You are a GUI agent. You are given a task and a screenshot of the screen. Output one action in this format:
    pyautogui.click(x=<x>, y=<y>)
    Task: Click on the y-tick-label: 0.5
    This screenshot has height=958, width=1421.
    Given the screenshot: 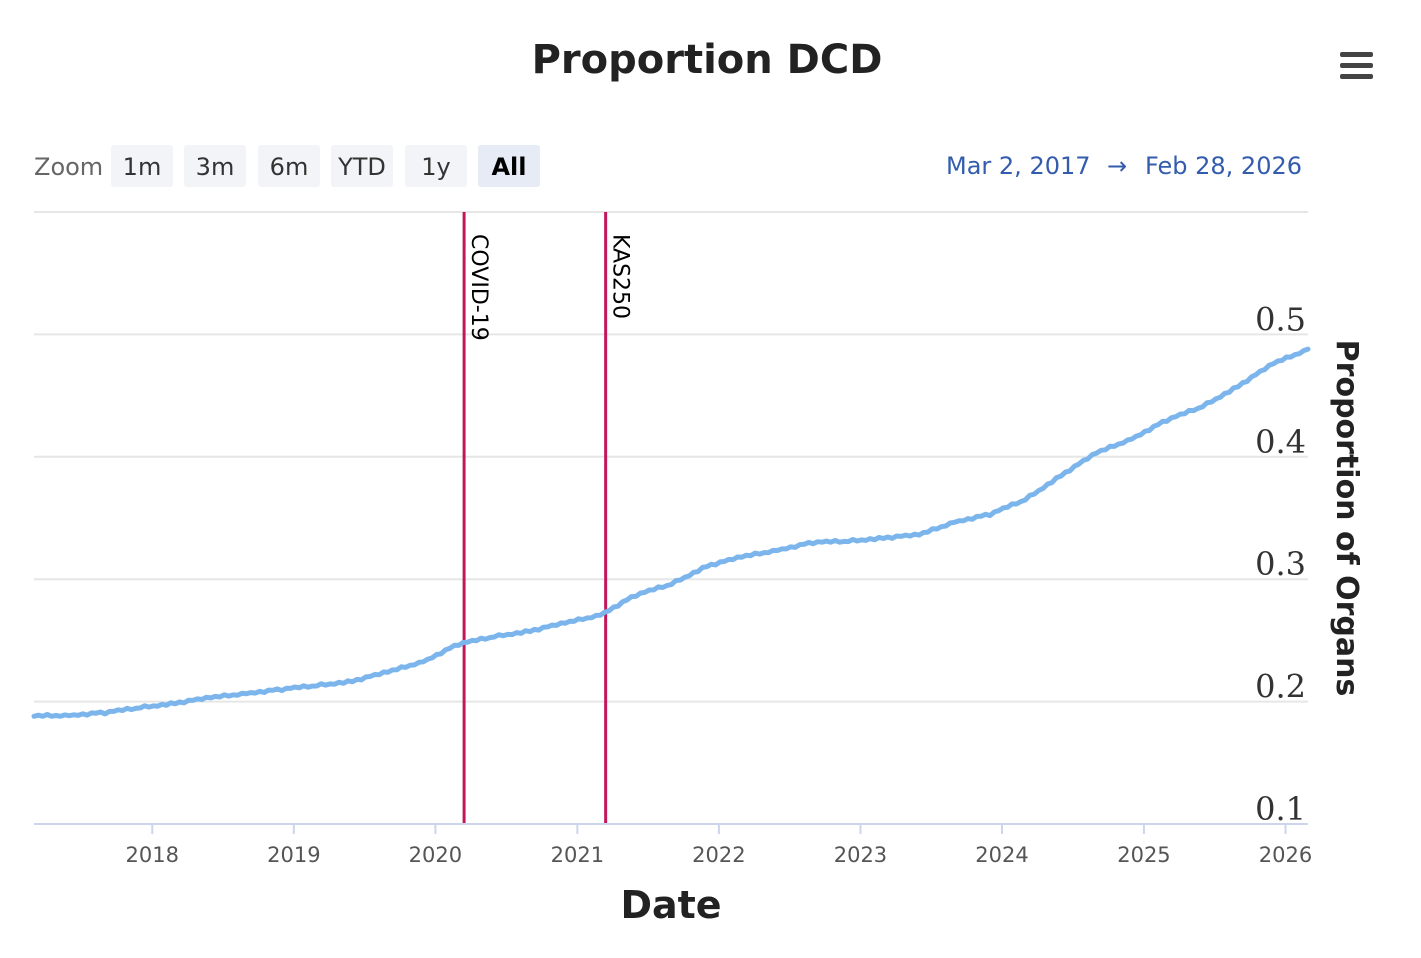 What is the action you would take?
    pyautogui.click(x=1280, y=319)
    